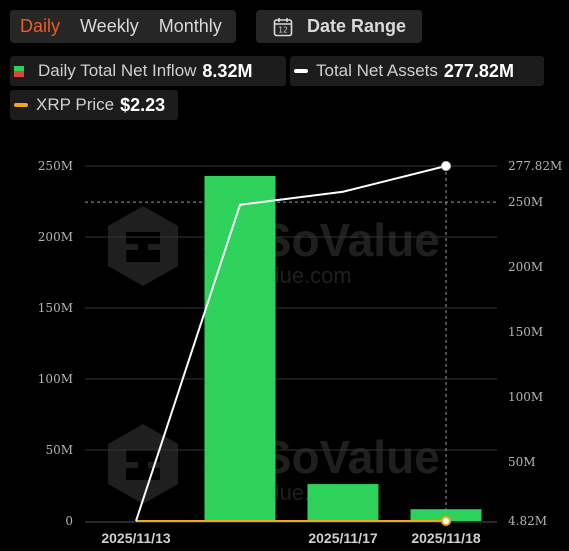 This screenshot has height=551, width=569. What do you see at coordinates (55, 379) in the screenshot?
I see `left-tick-label: 100M` at bounding box center [55, 379].